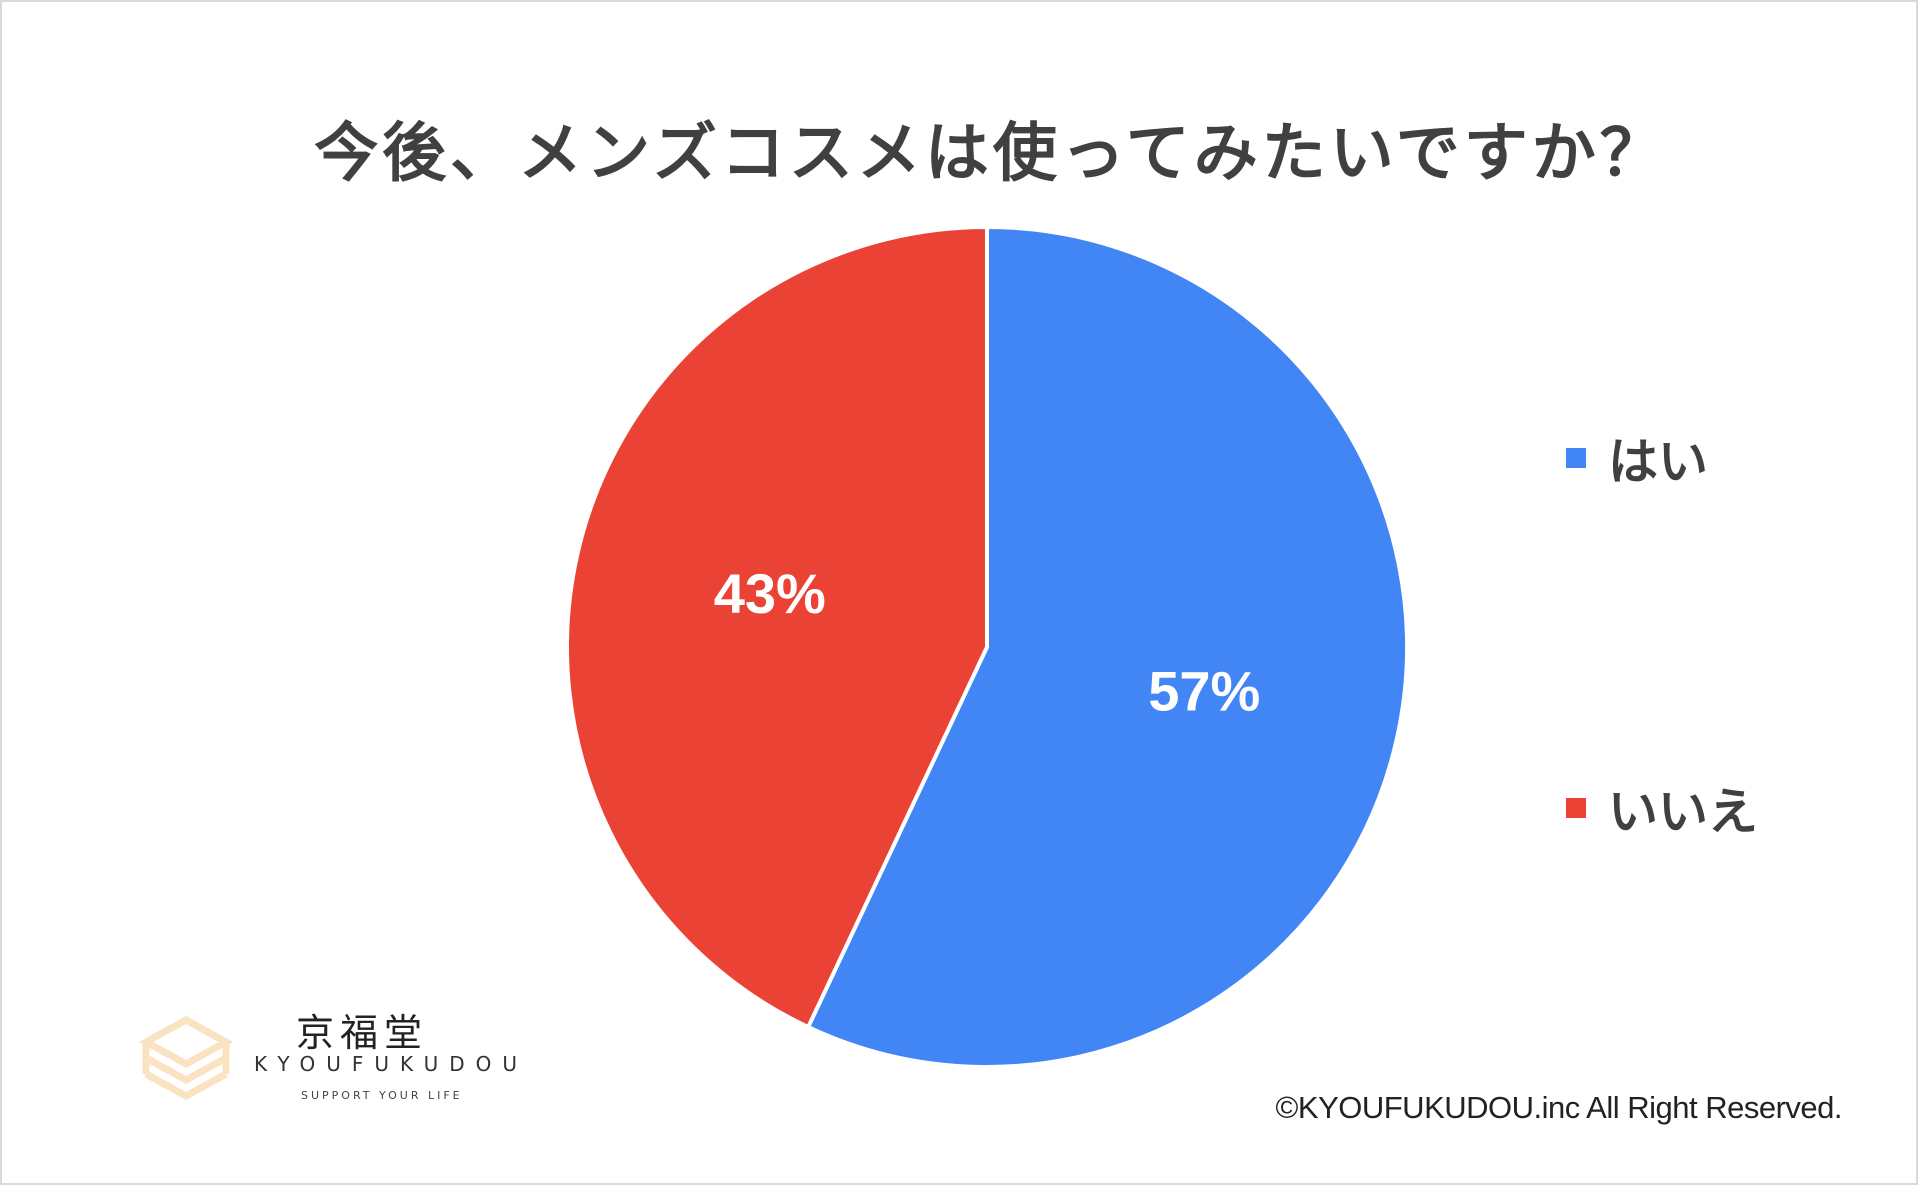  Describe the element at coordinates (1658, 462) in the screenshot. I see `legend-label: はい` at that location.